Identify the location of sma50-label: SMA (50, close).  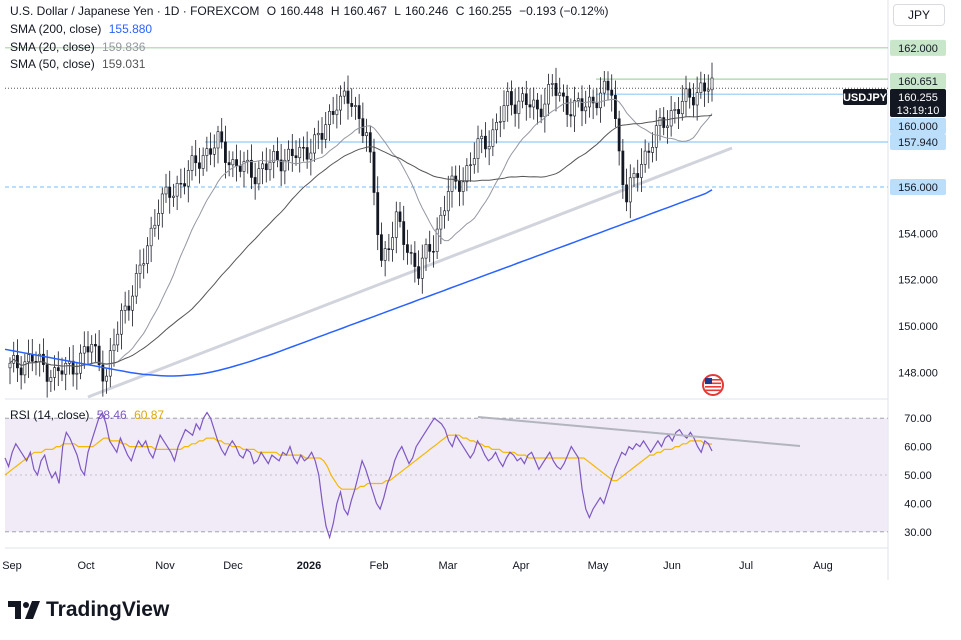
(52, 64).